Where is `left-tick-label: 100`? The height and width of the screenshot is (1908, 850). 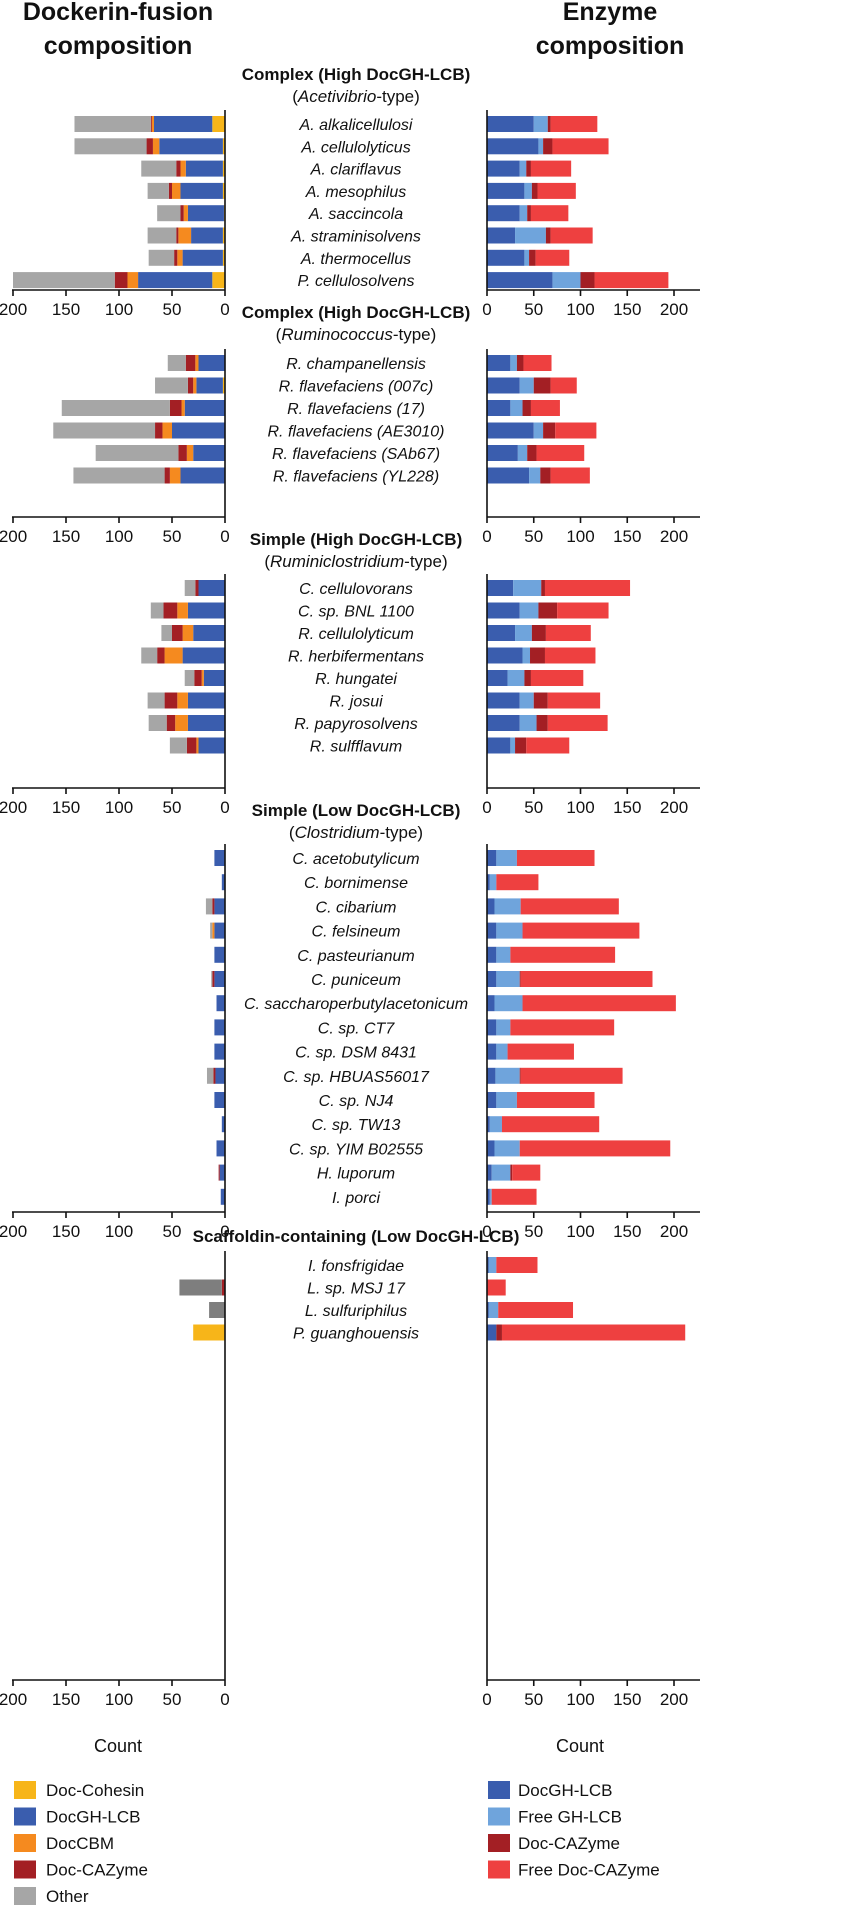 left-tick-label: 100 is located at coordinates (119, 1231).